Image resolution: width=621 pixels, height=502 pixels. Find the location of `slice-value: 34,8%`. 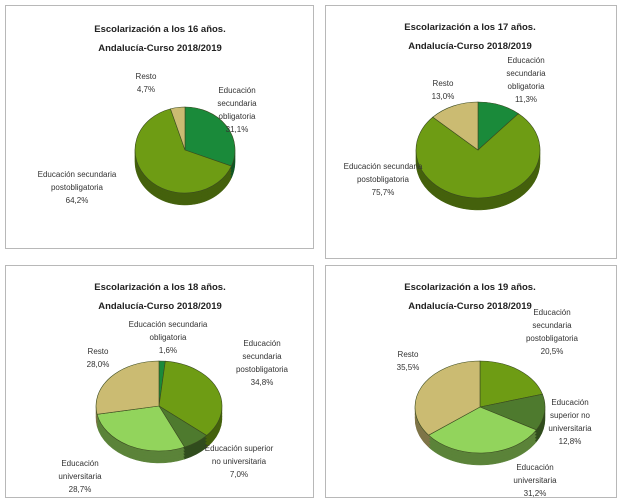

slice-value: 34,8% is located at coordinates (262, 382).